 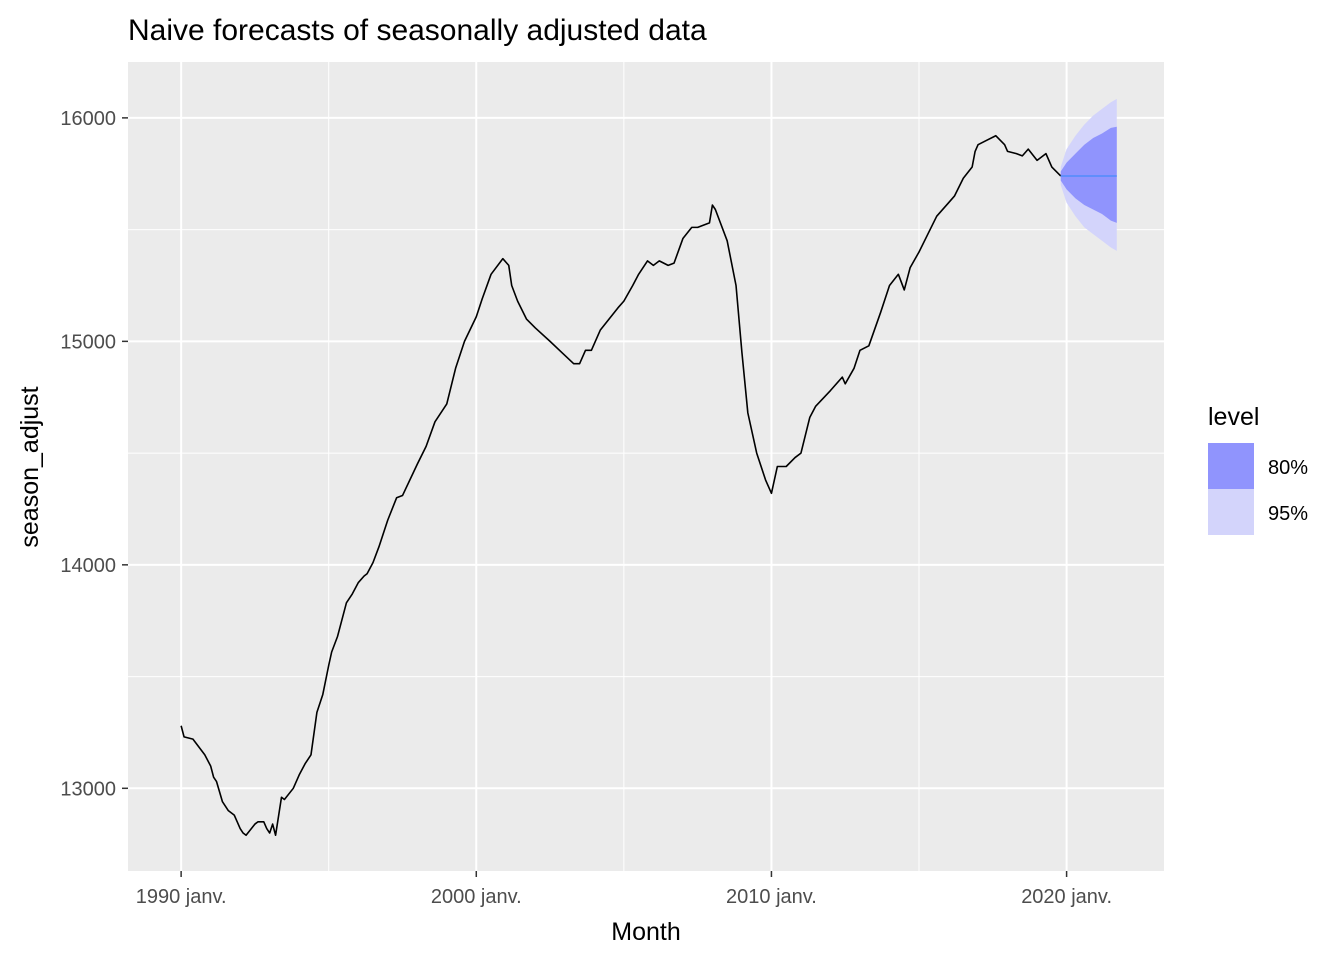 What do you see at coordinates (476, 897) in the screenshot?
I see `x-tick-label: 2000 janv.` at bounding box center [476, 897].